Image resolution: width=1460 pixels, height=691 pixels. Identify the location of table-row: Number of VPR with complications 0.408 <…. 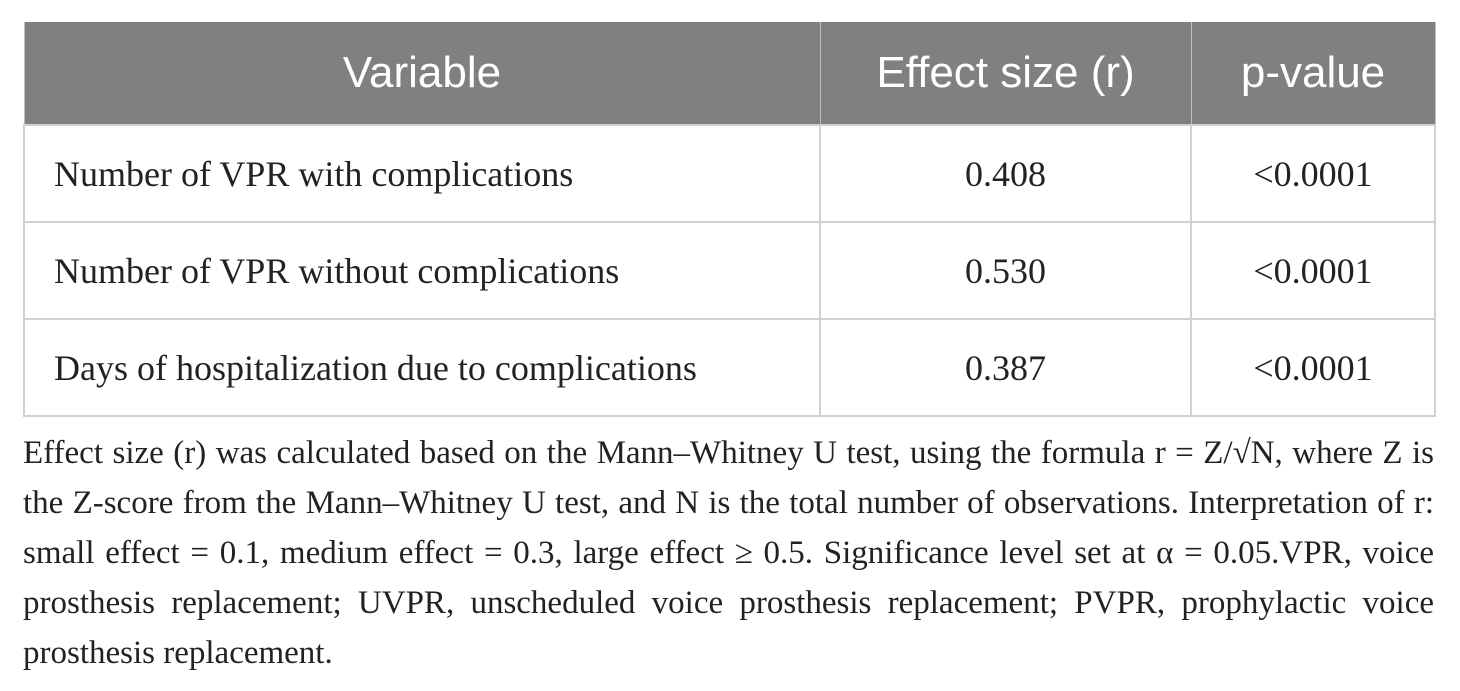
(729, 173).